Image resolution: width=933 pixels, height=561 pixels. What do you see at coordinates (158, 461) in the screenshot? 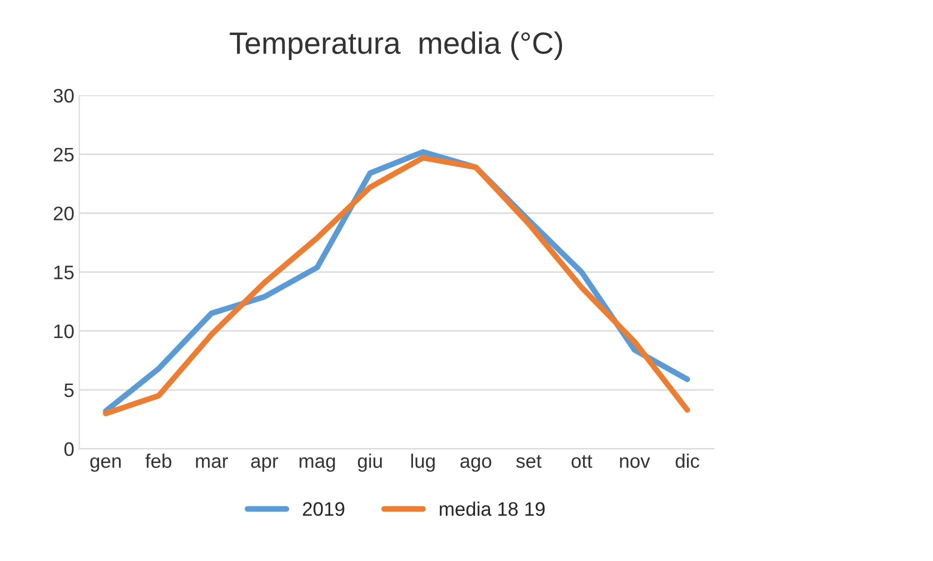
I see `x-tick-label: feb` at bounding box center [158, 461].